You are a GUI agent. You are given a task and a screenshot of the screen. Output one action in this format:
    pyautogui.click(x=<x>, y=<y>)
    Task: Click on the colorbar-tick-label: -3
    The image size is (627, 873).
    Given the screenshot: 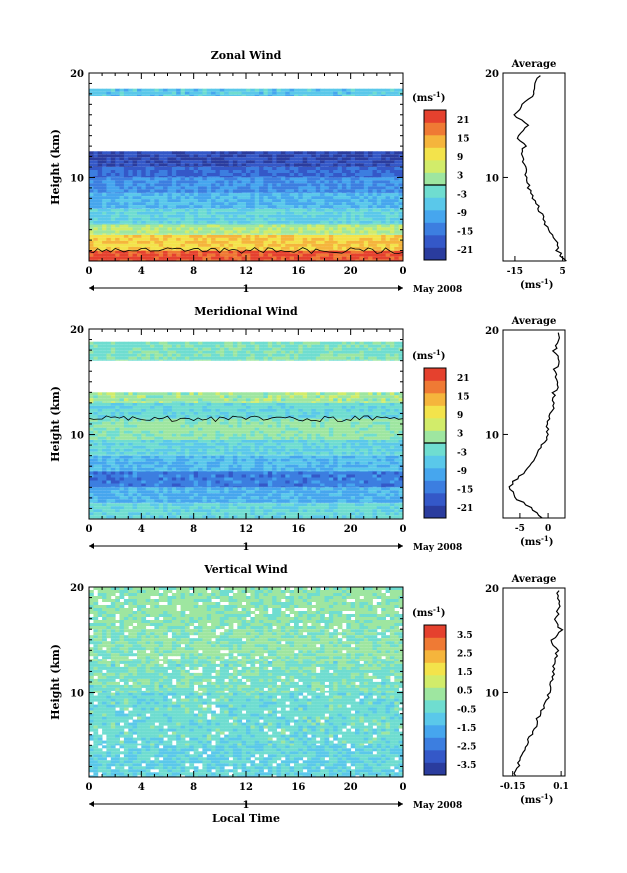 What is the action you would take?
    pyautogui.click(x=462, y=195)
    